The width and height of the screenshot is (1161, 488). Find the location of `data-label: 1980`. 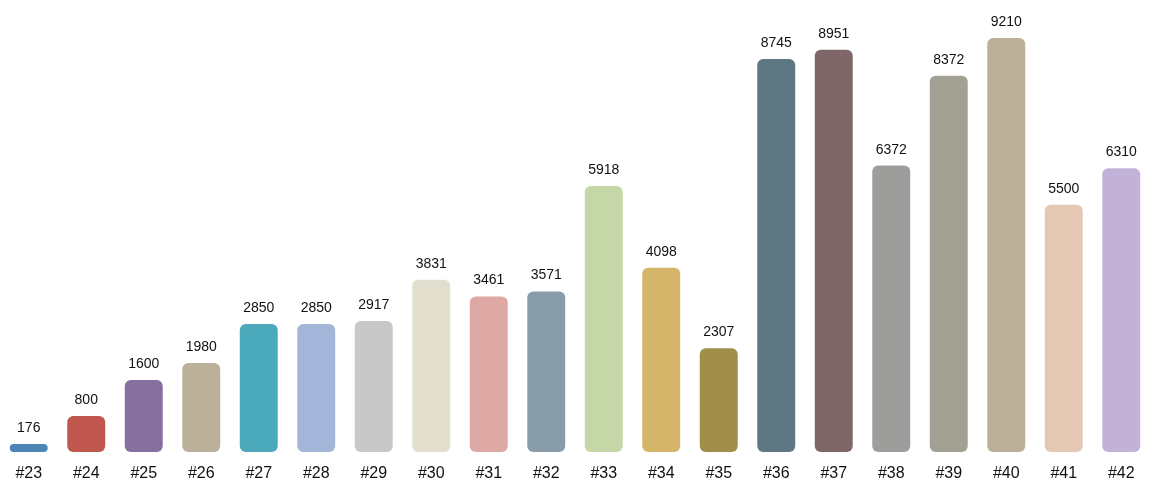

data-label: 1980 is located at coordinates (201, 346).